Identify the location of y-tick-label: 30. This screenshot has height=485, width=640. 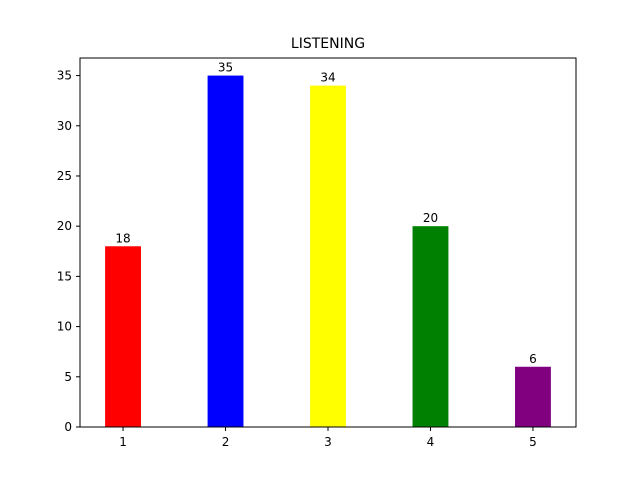
(64, 126).